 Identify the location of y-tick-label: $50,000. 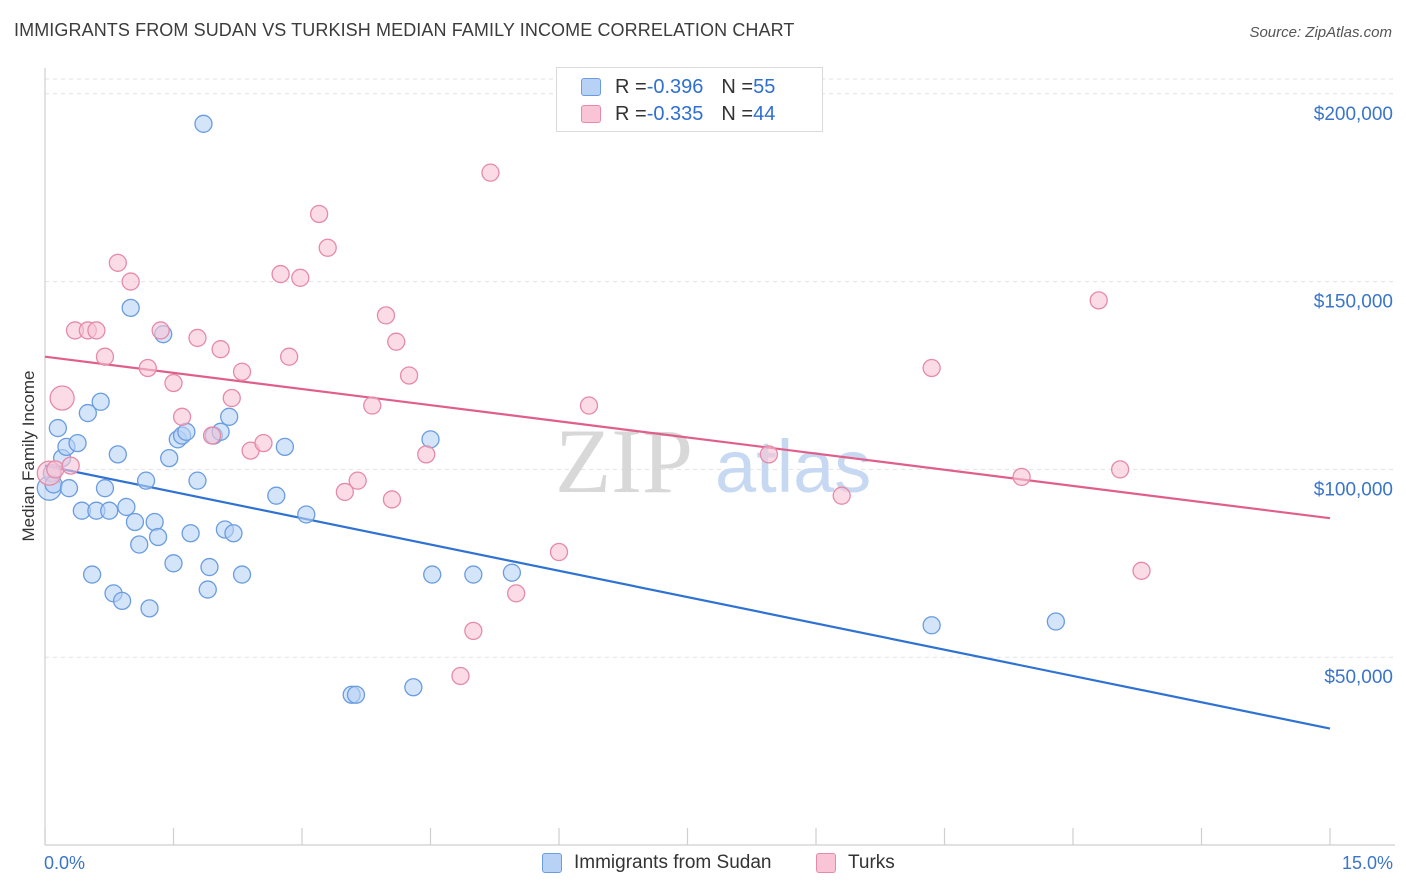
(1358, 677).